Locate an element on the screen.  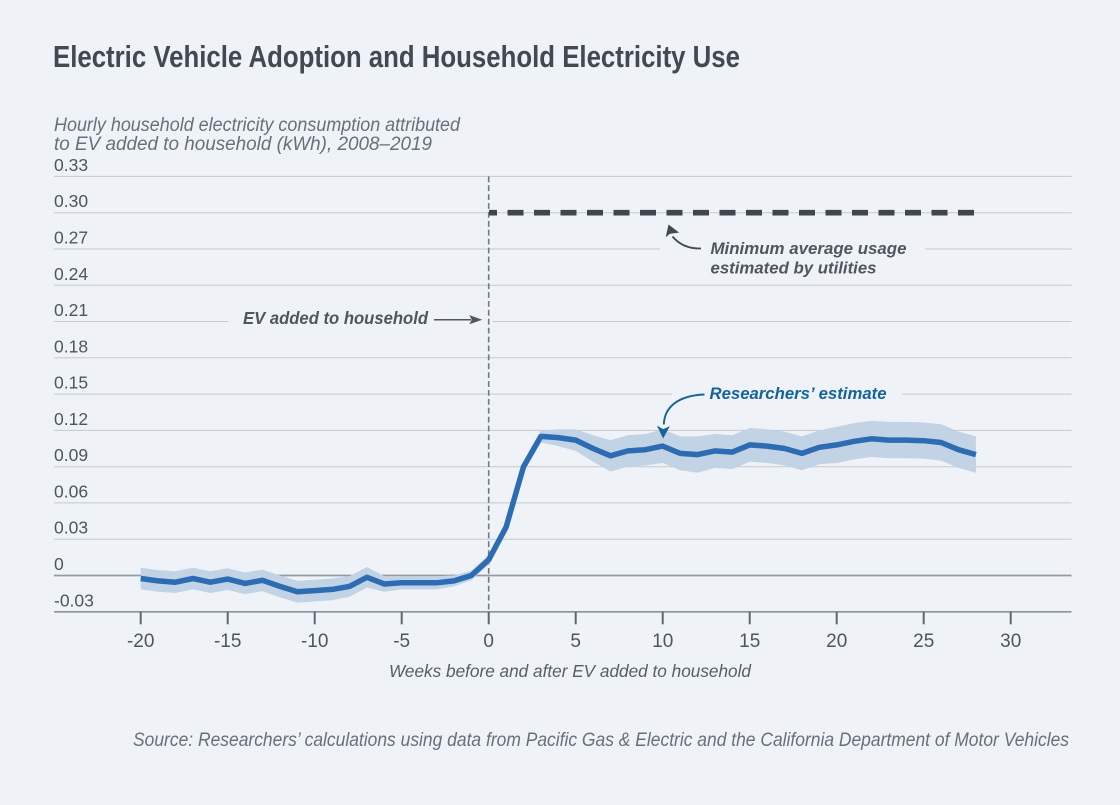
svg-text: 10 is located at coordinates (662, 641).